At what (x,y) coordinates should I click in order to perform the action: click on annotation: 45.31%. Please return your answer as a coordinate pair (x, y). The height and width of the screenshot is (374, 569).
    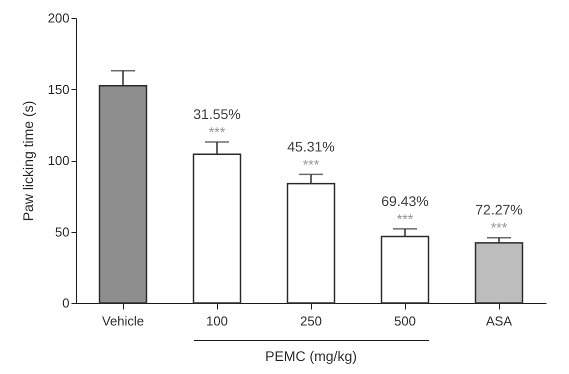
    Looking at the image, I should click on (311, 146).